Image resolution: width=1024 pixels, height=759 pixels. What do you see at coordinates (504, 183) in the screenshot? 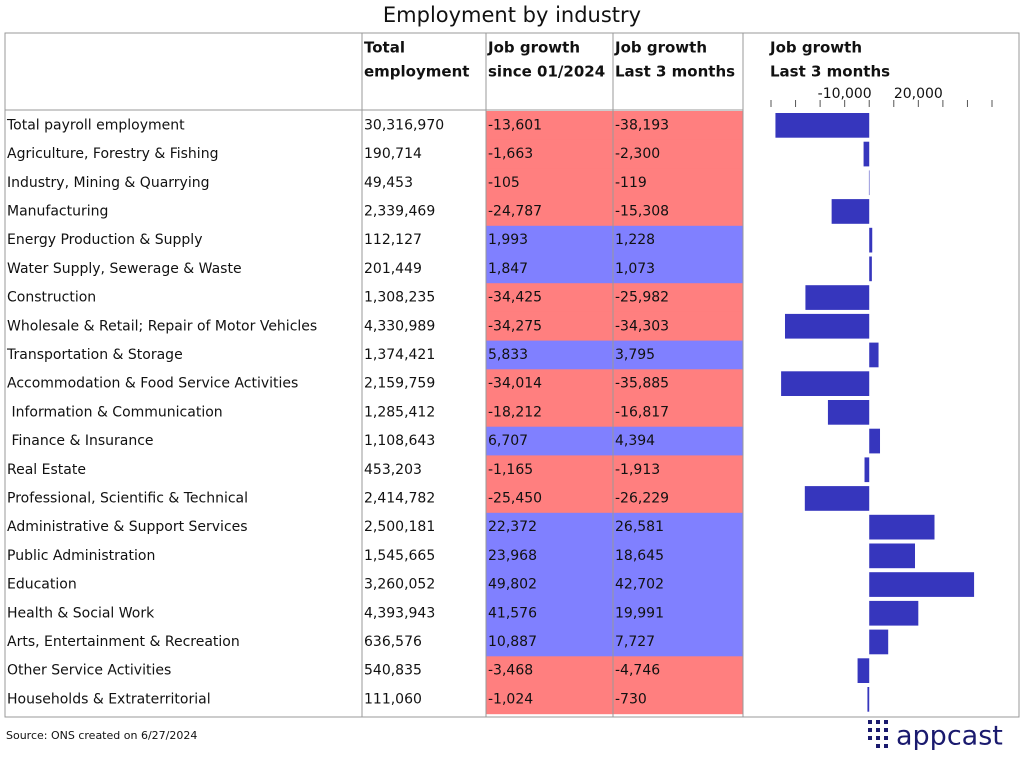
I see `cell: -105` at bounding box center [504, 183].